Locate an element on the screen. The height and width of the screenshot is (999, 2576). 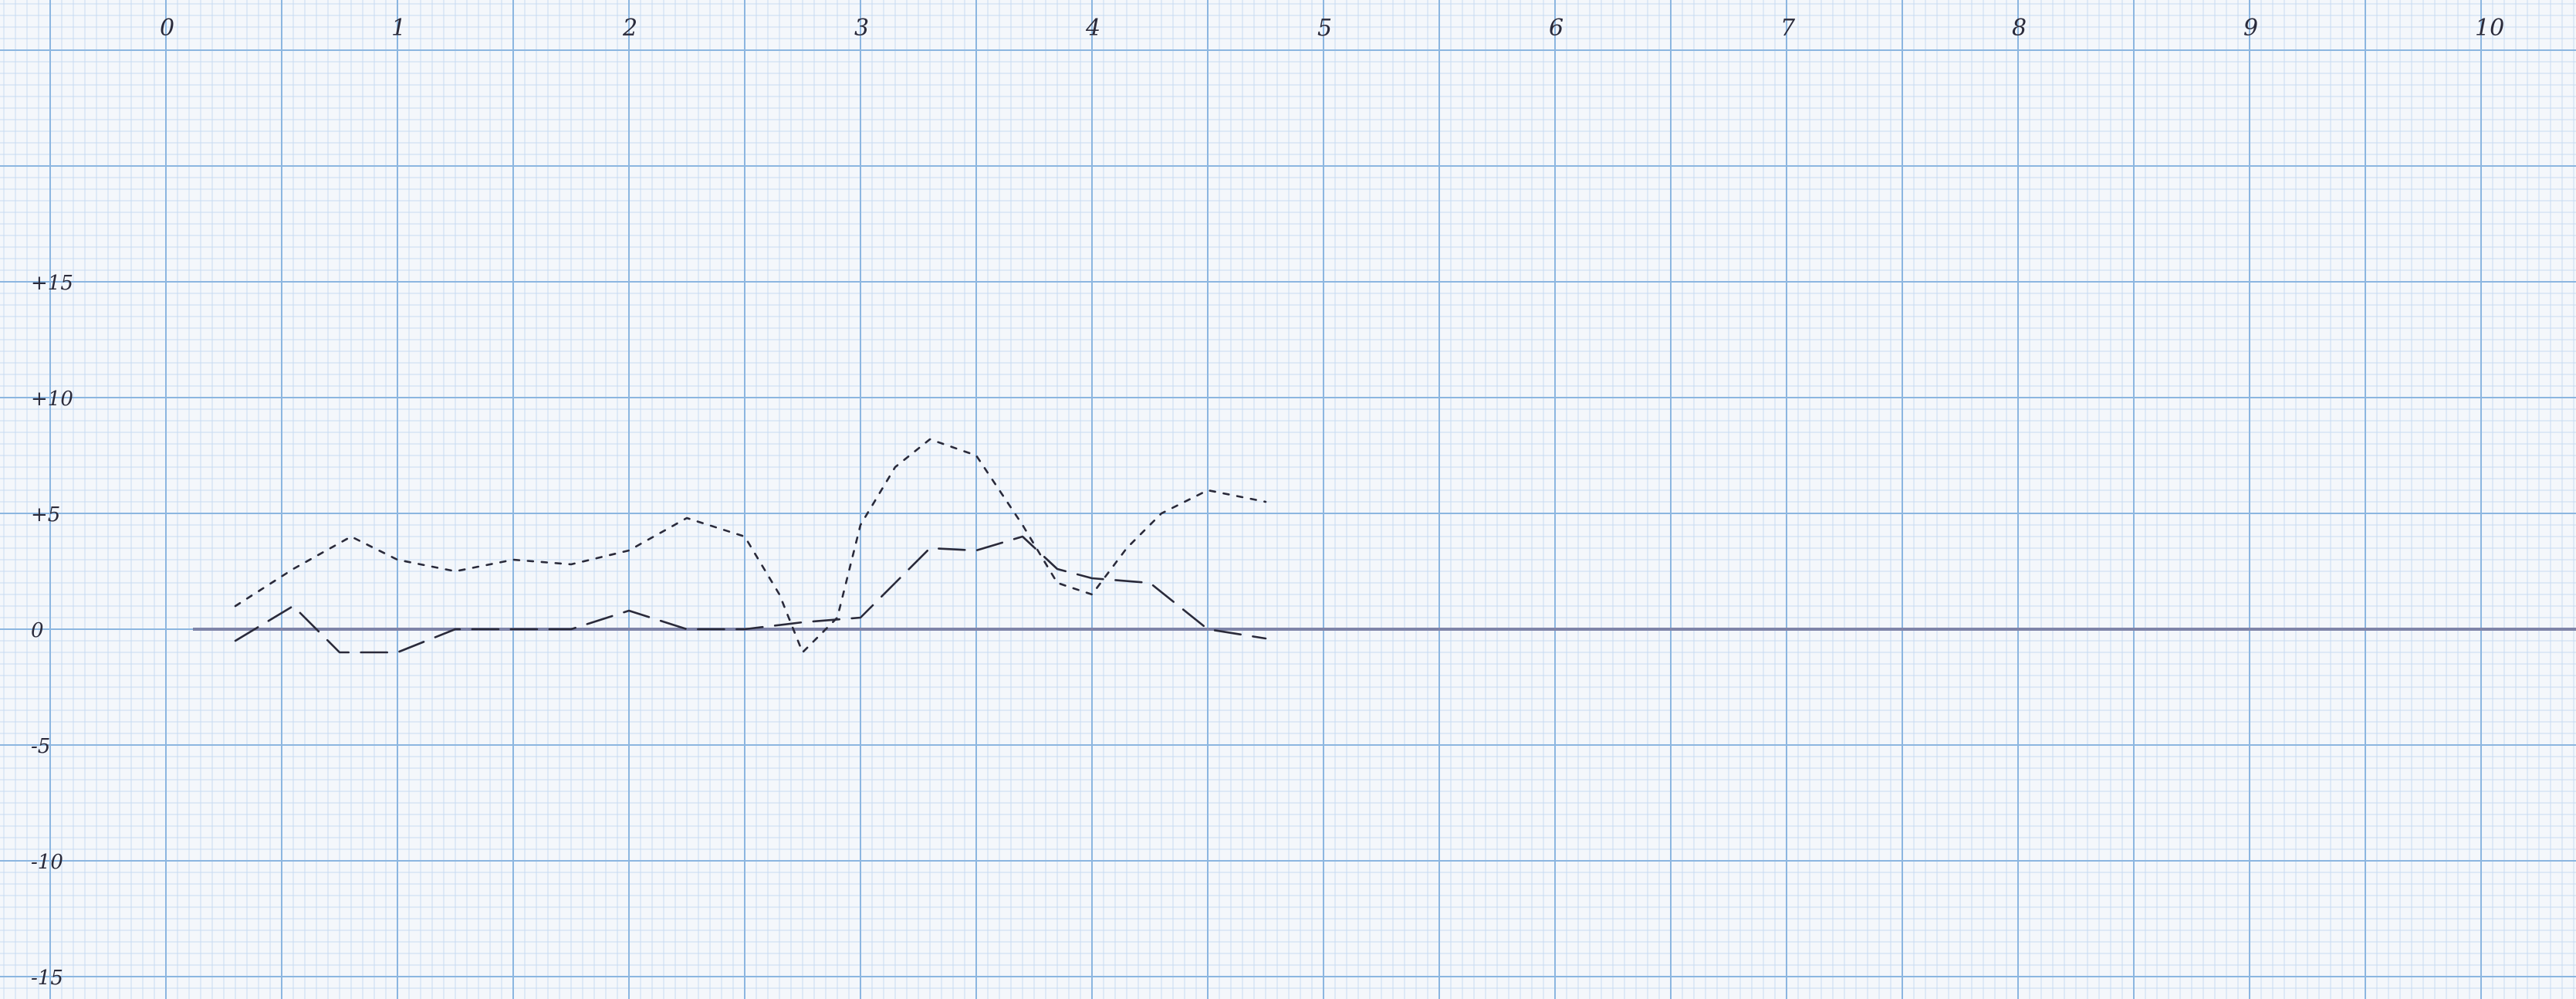
y-tick-label: -10 is located at coordinates (47, 862).